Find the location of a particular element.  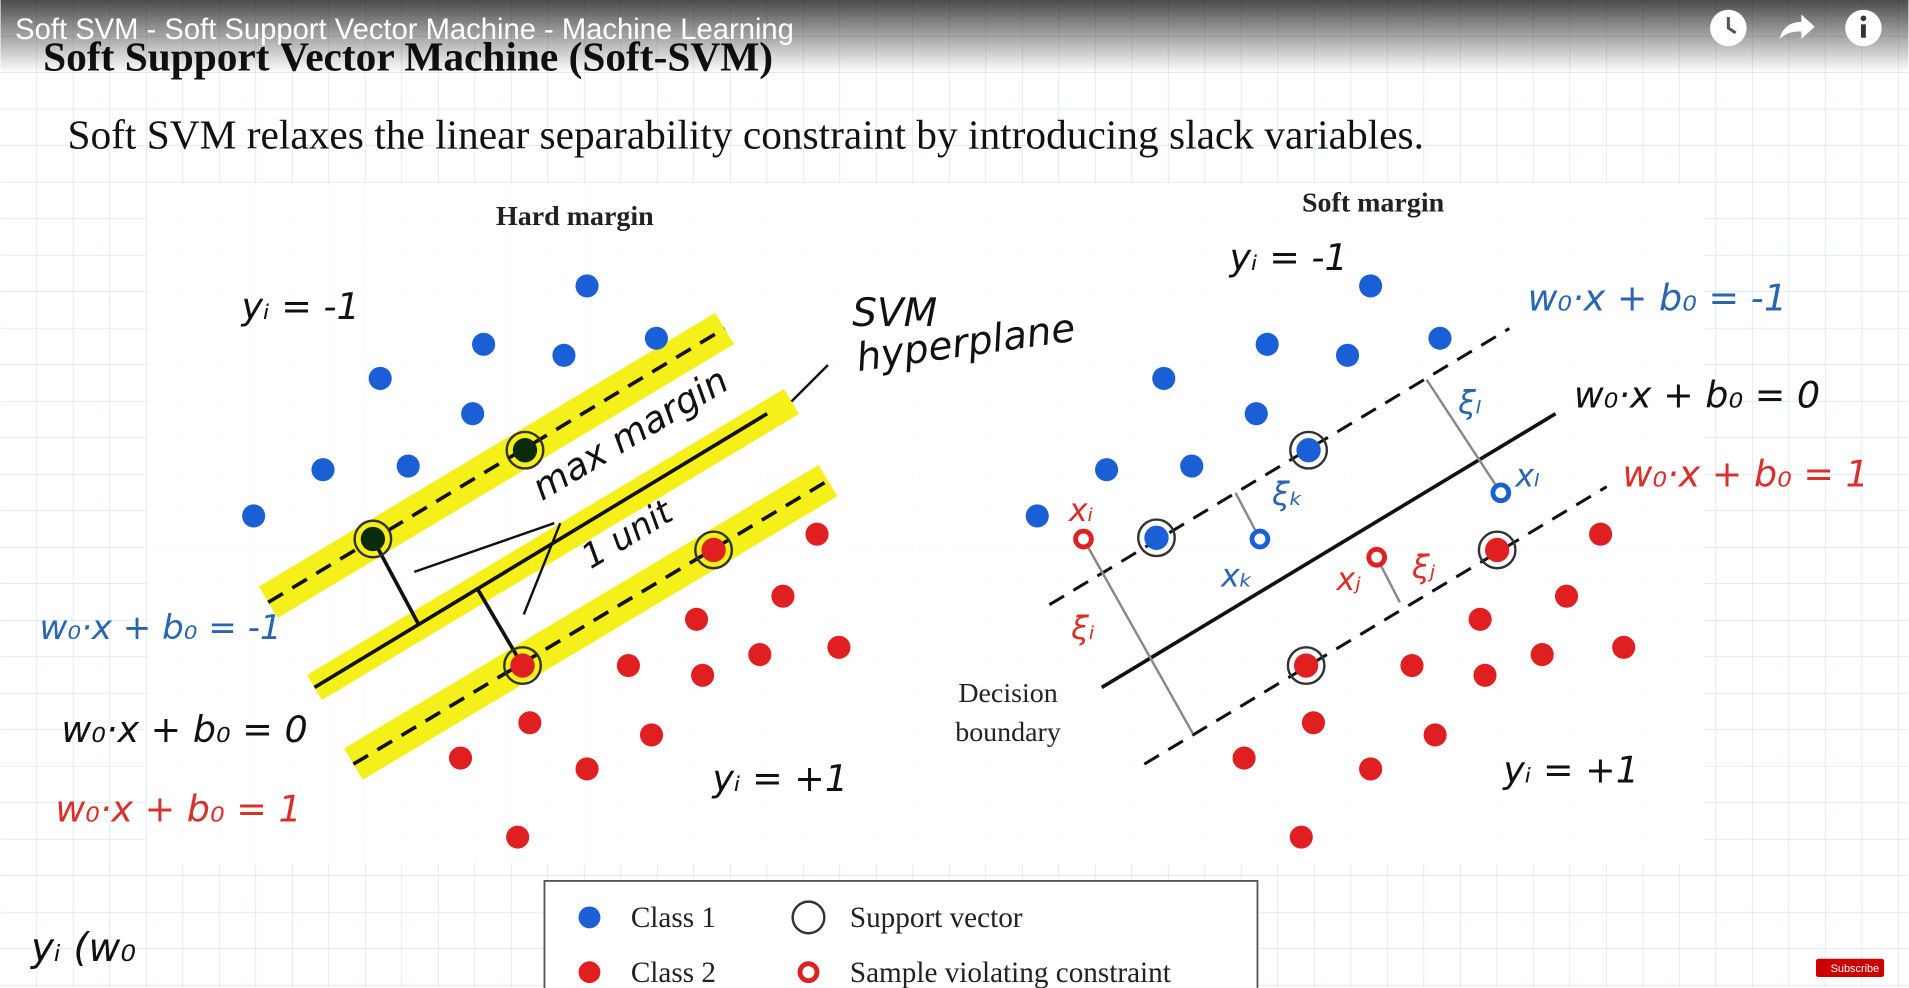

legend is located at coordinates (901, 934).